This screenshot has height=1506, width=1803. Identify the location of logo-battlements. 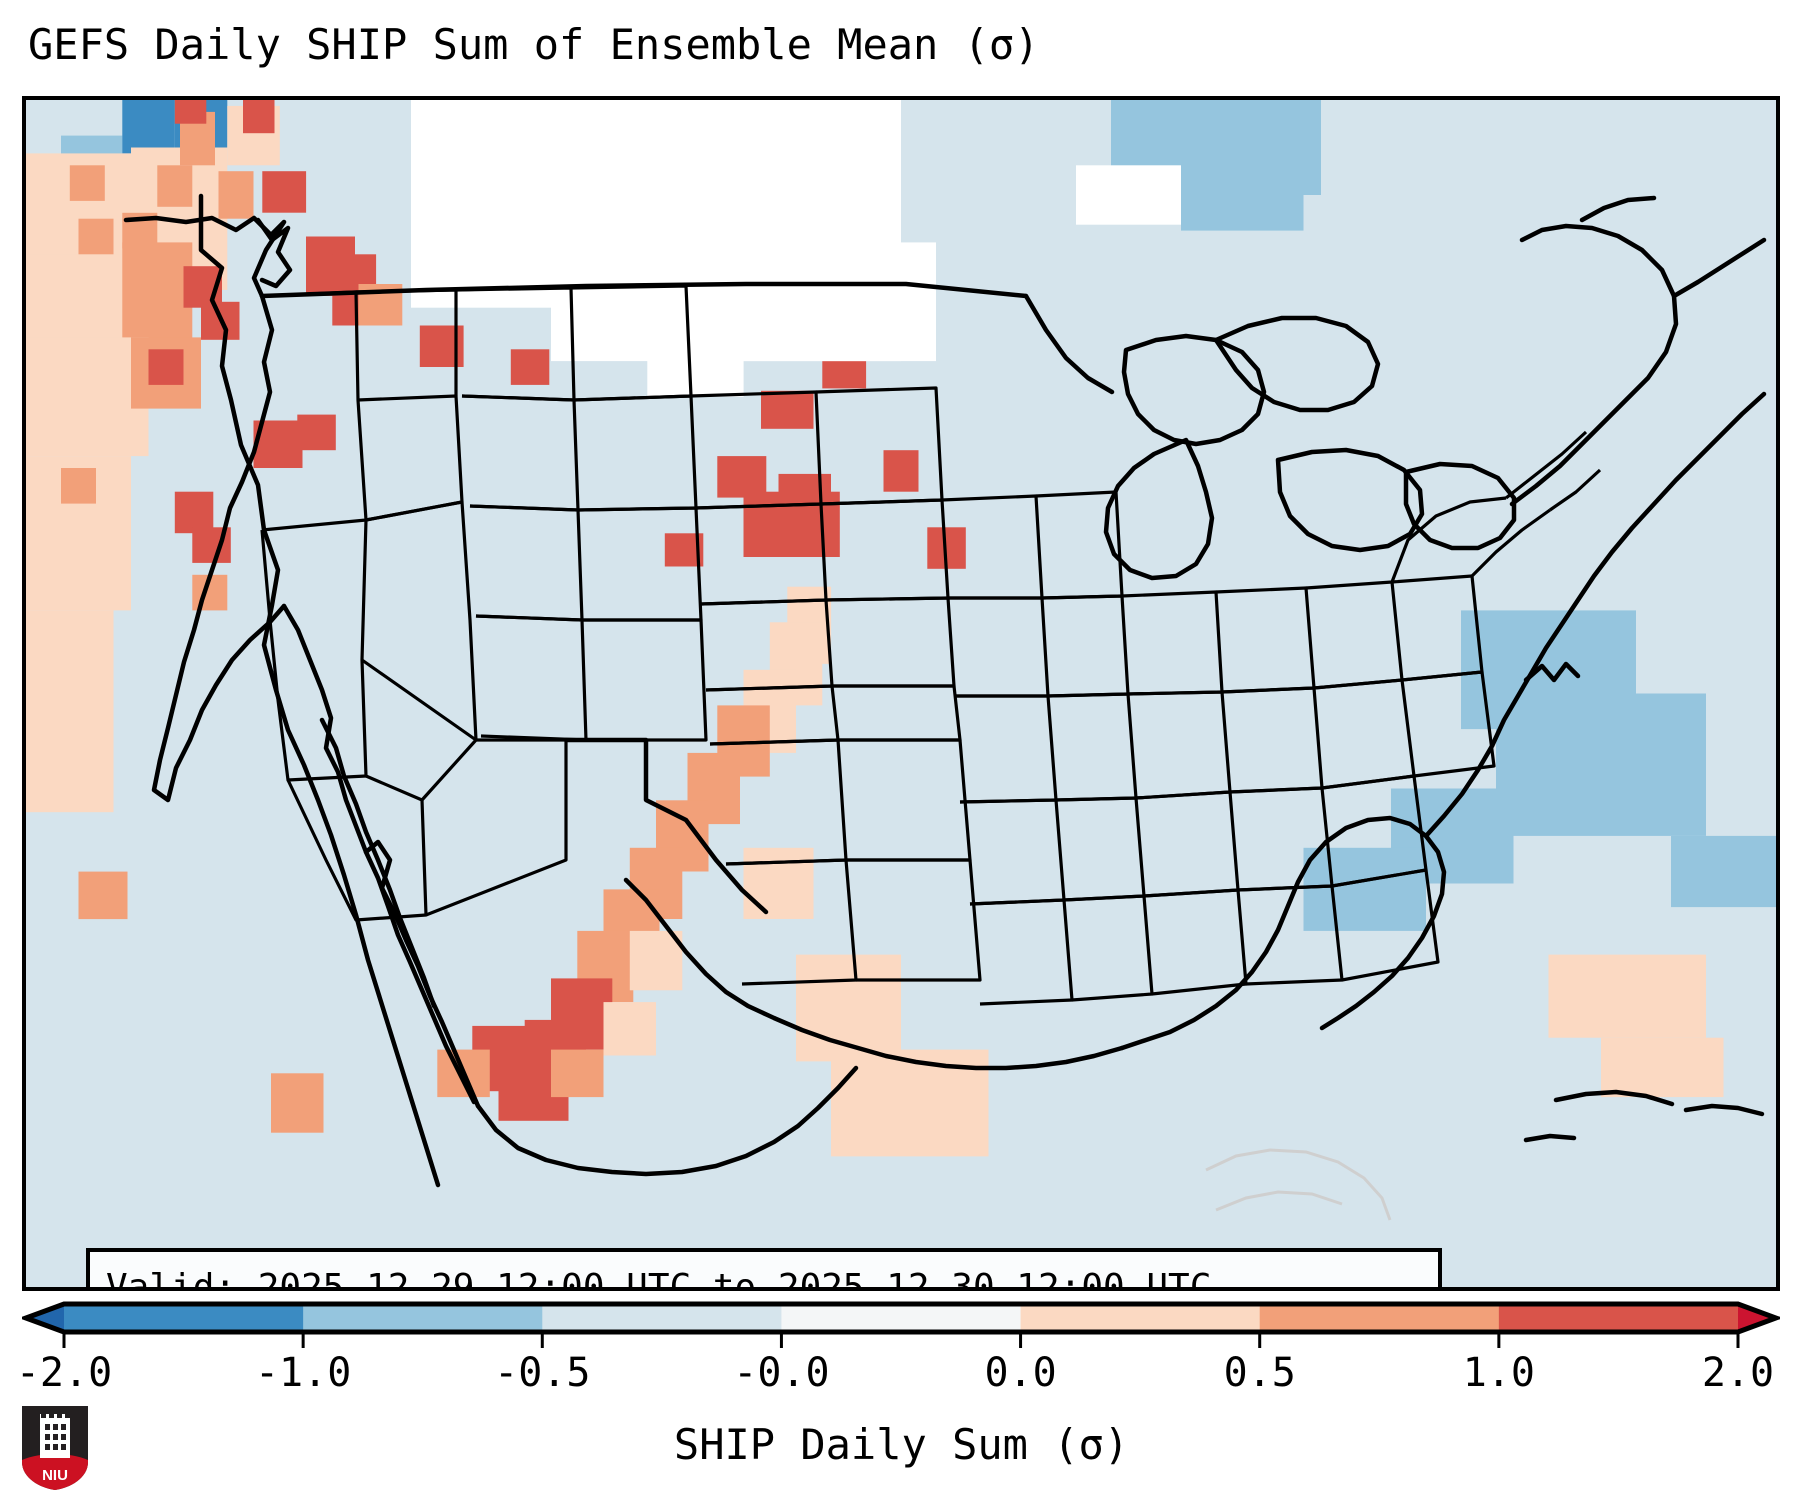
(55, 1413).